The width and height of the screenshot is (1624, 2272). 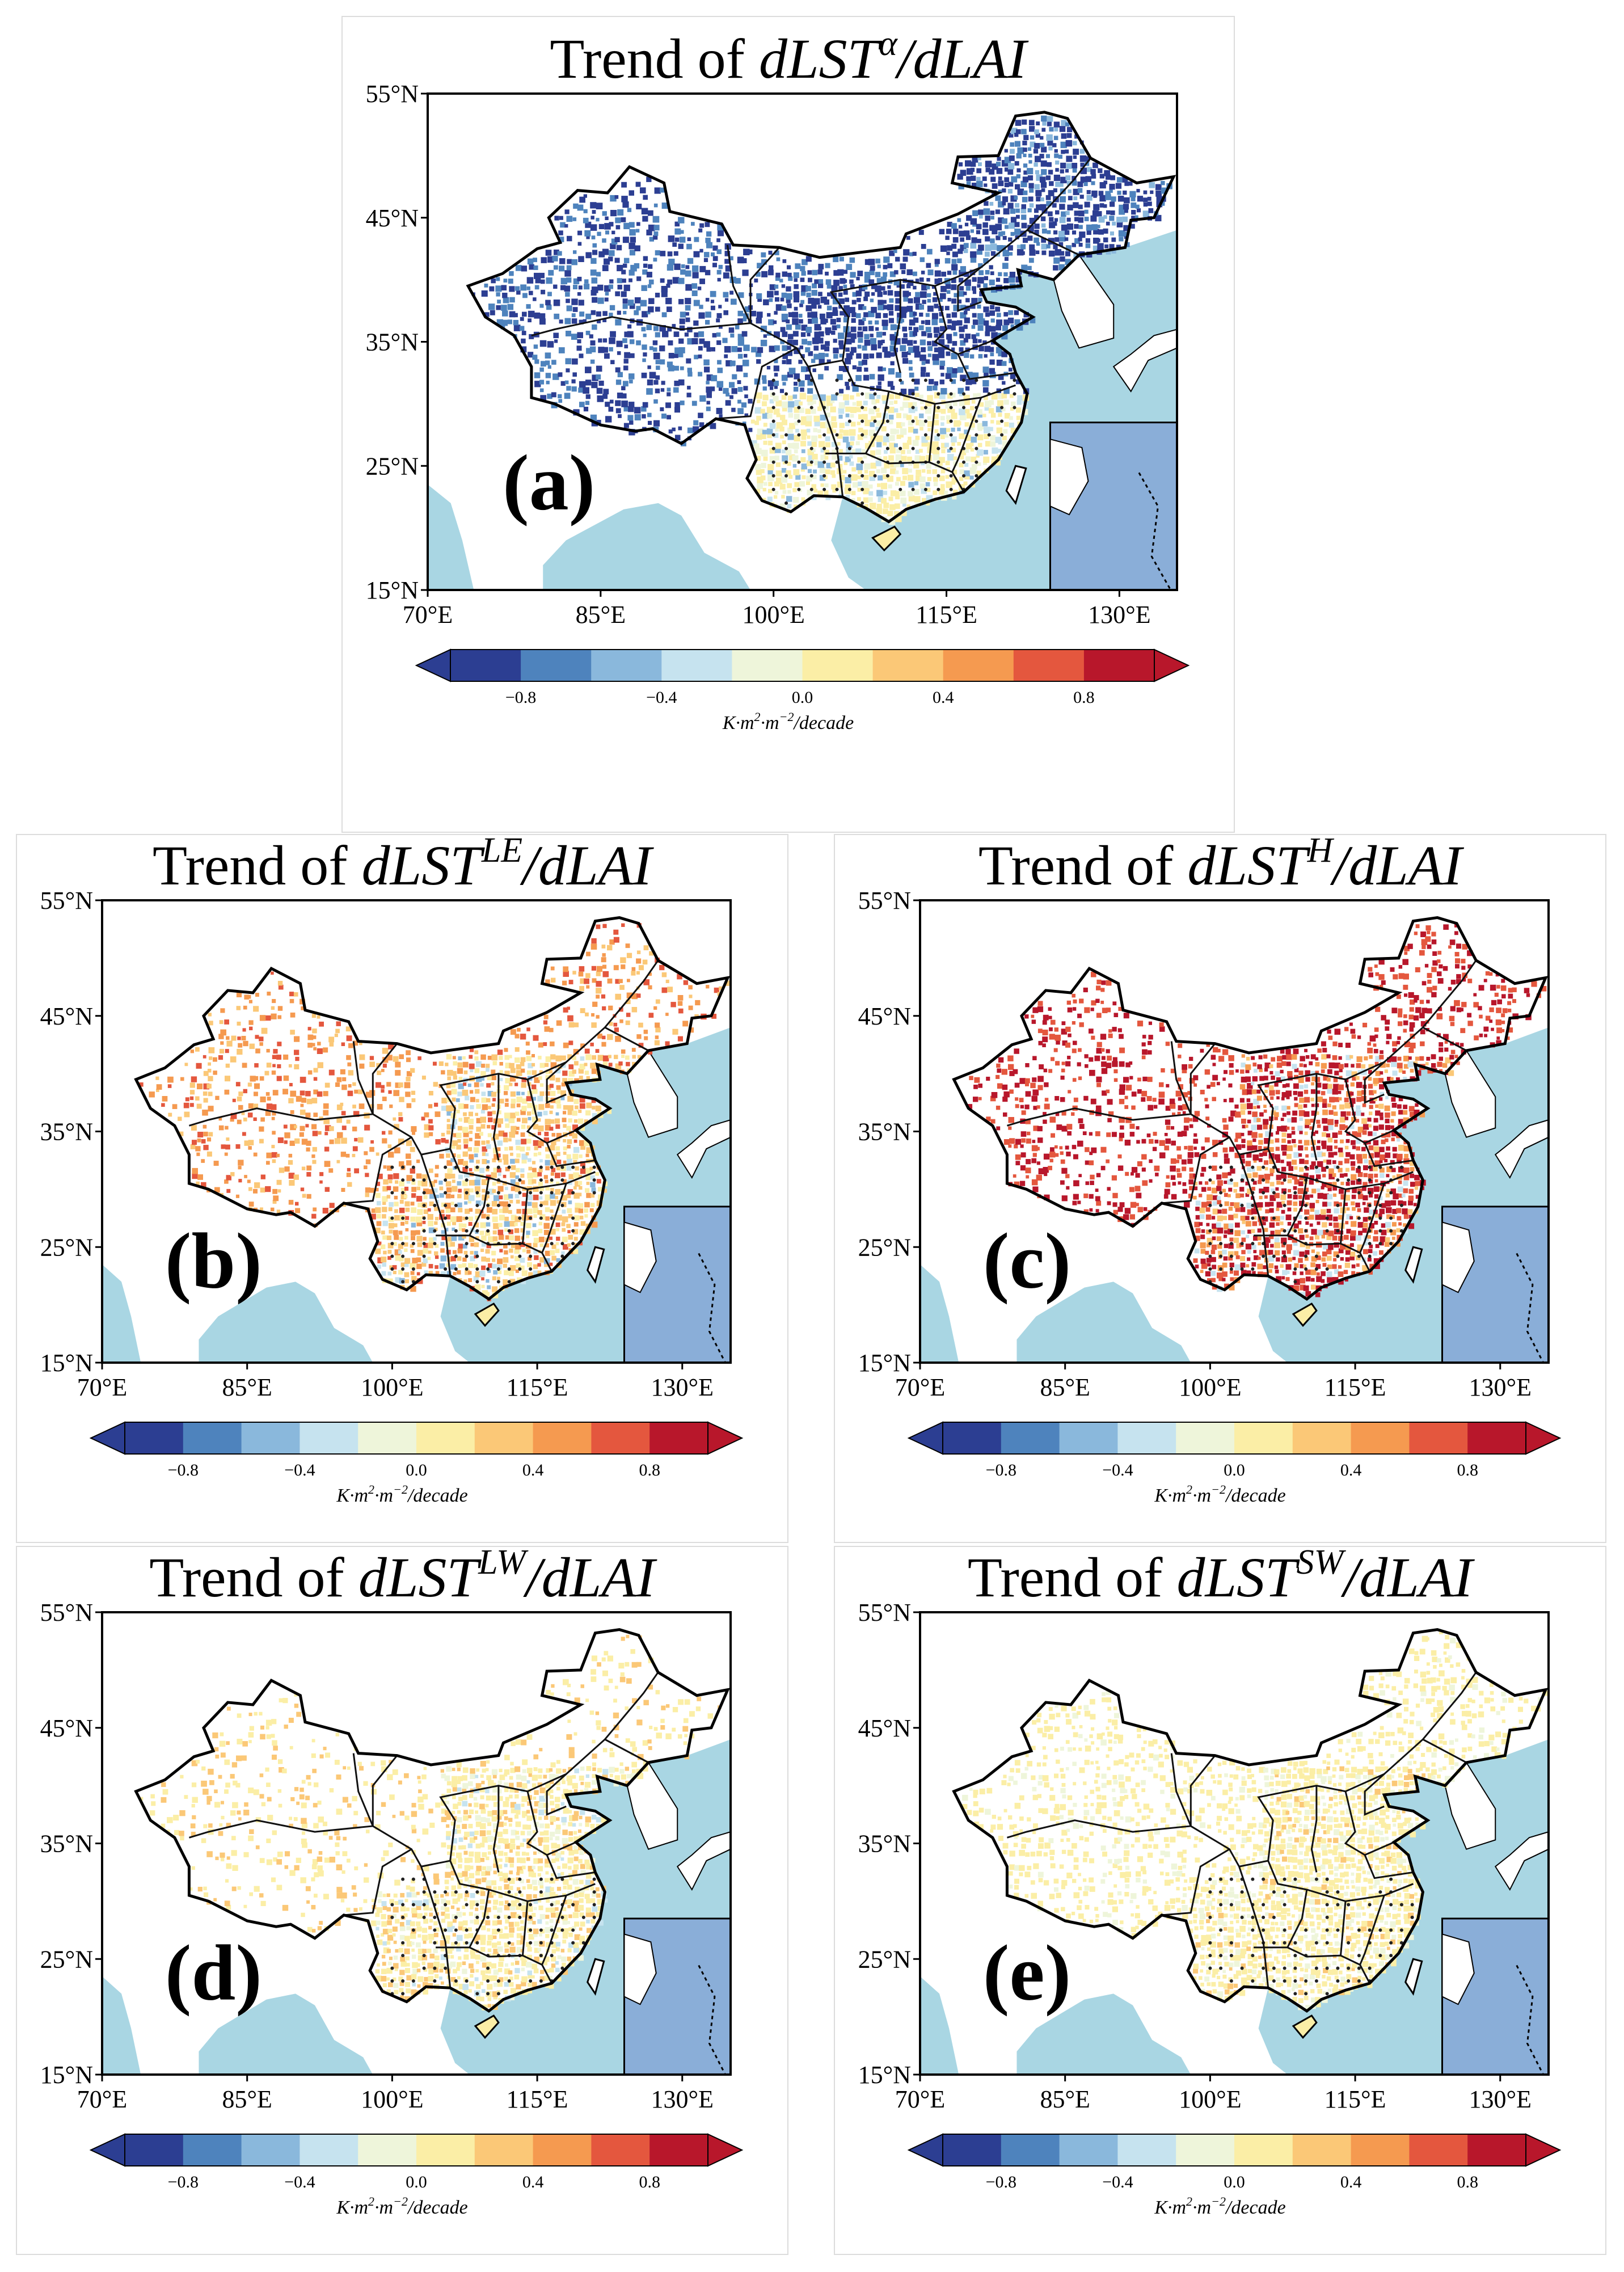 I want to click on panel-label: (c), so click(x=1027, y=1261).